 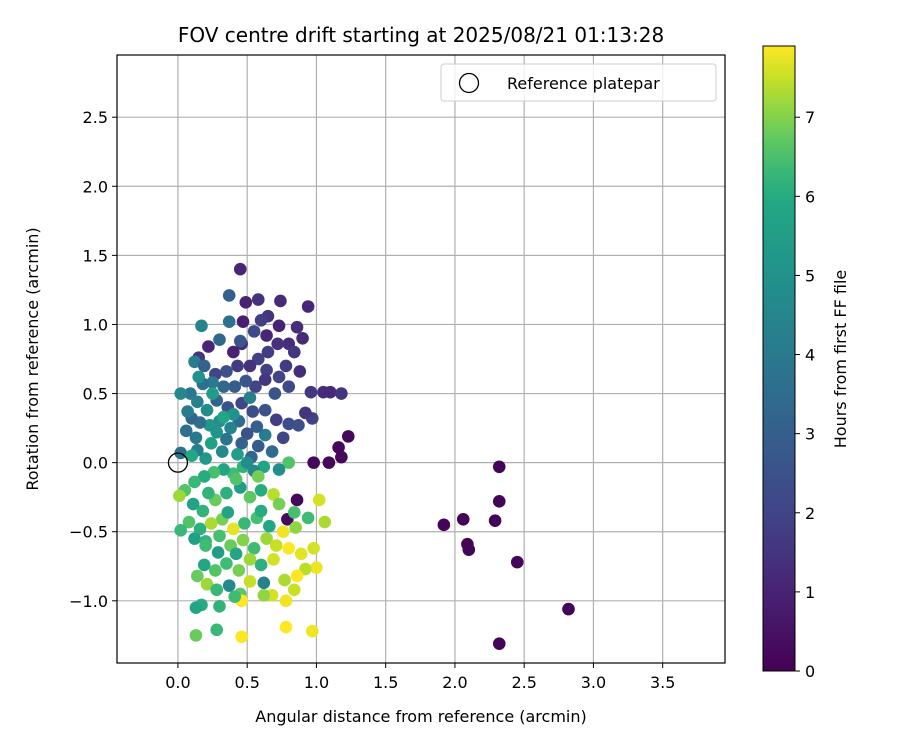 What do you see at coordinates (95, 117) in the screenshot?
I see `y-tick-label: 2.5` at bounding box center [95, 117].